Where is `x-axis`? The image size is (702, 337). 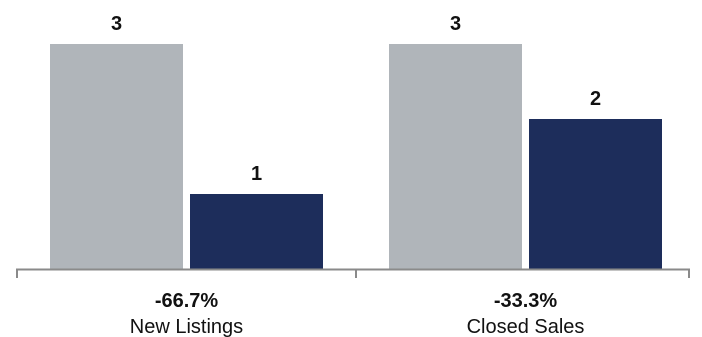 x-axis is located at coordinates (353, 273).